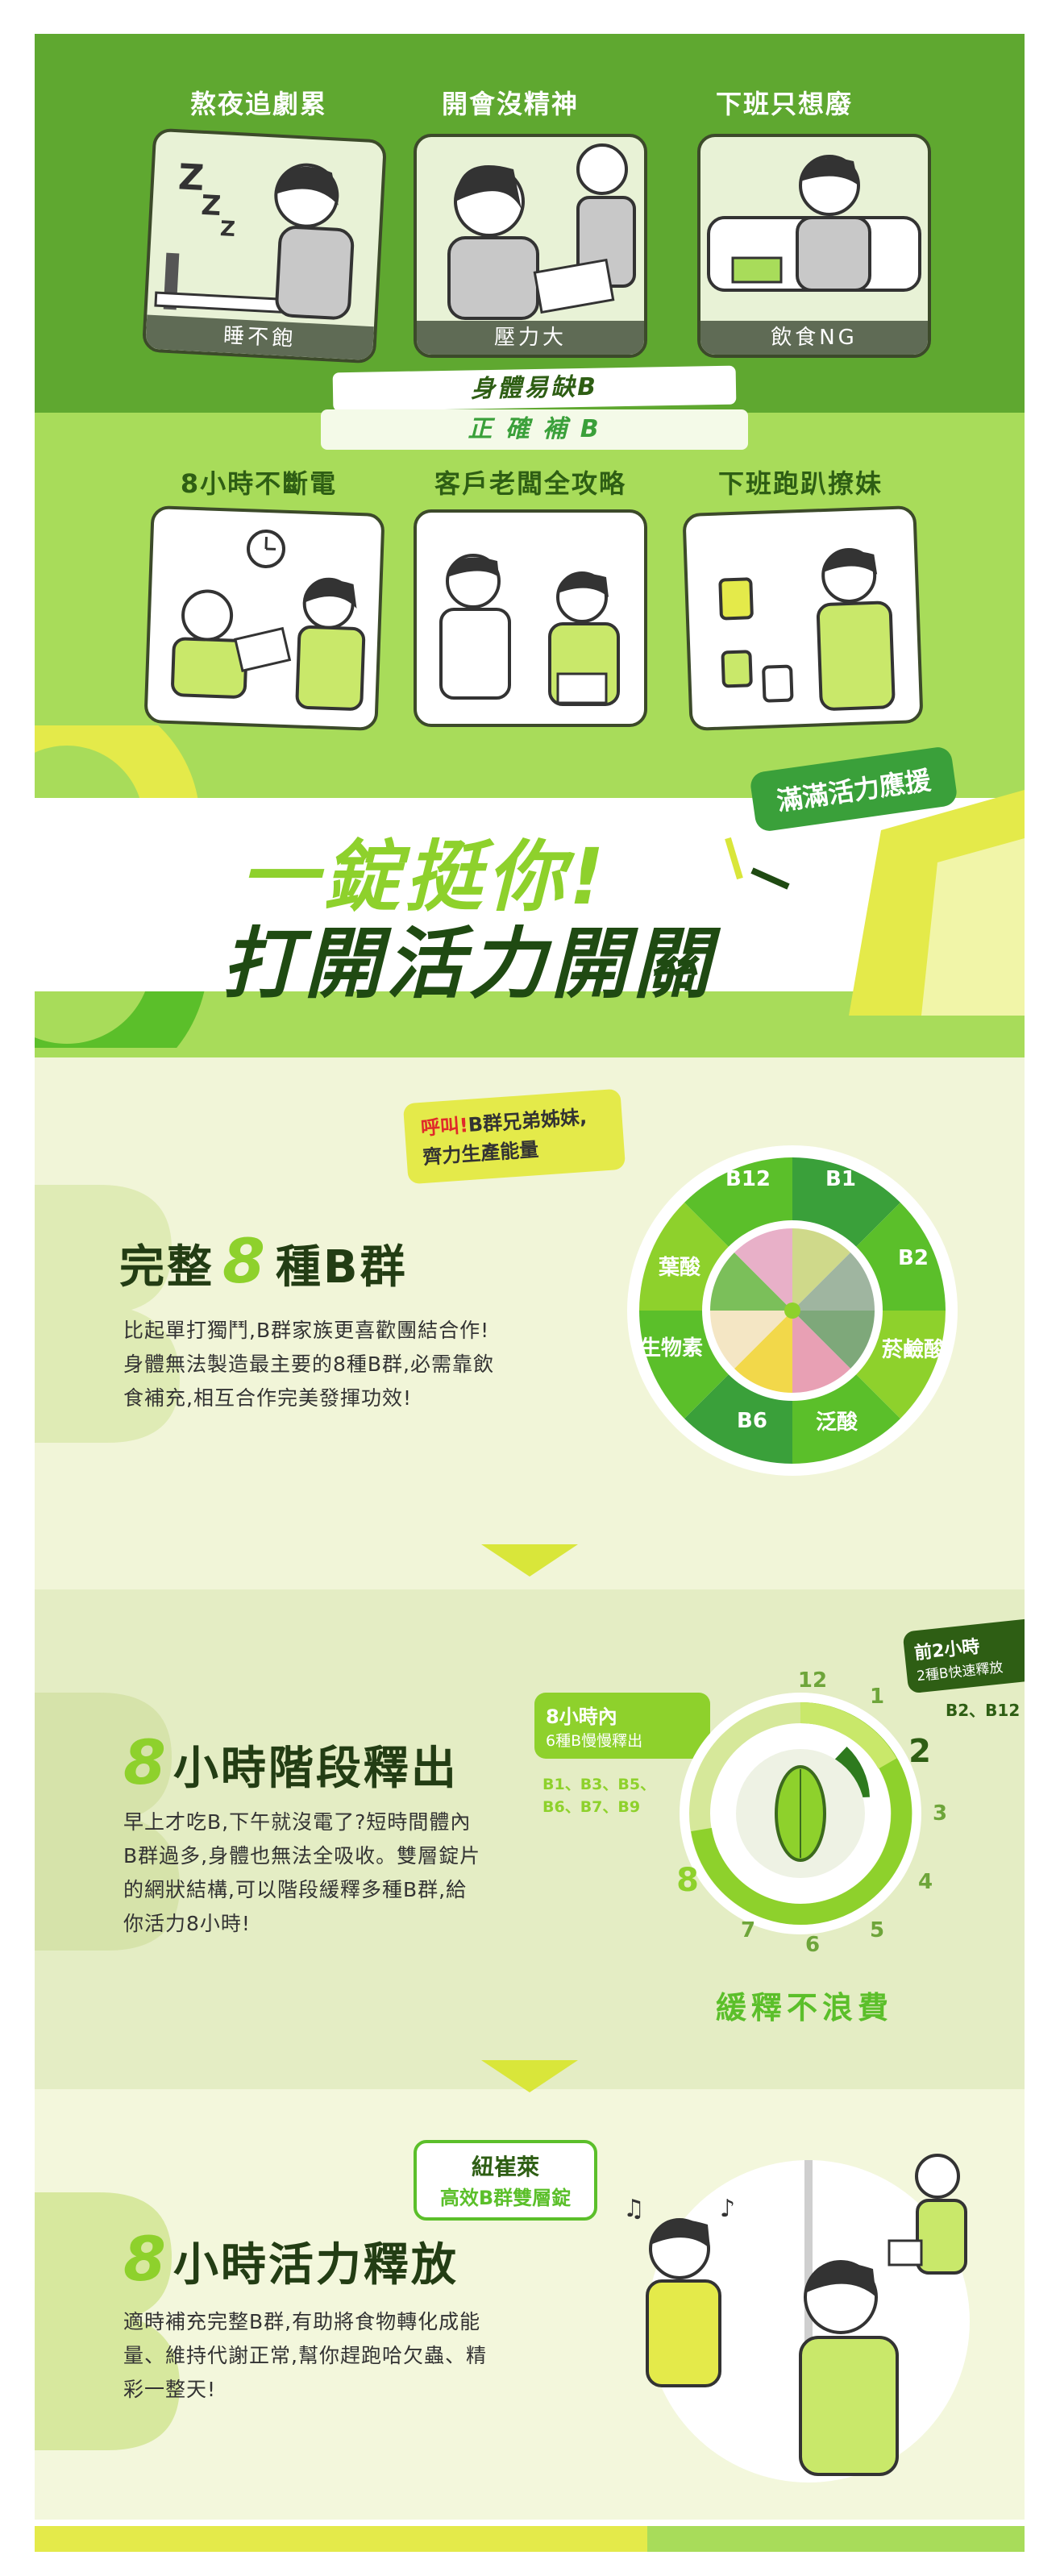  I want to click on title-suffix: 小時階段釋出, so click(316, 1769).